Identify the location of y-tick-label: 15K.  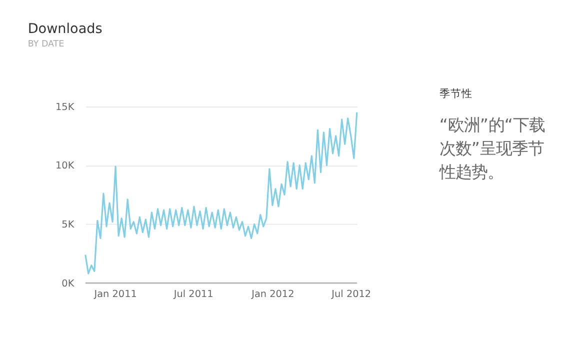
(65, 107).